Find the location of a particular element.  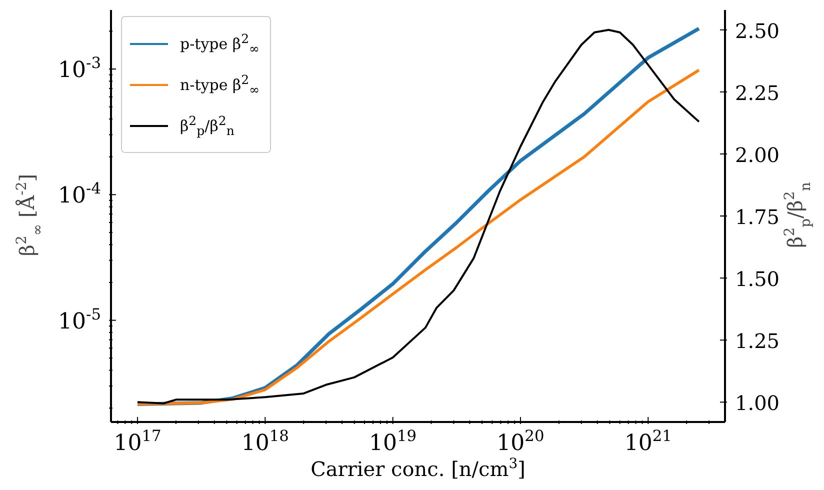

y2-tick-label: 2.00 is located at coordinates (757, 154).